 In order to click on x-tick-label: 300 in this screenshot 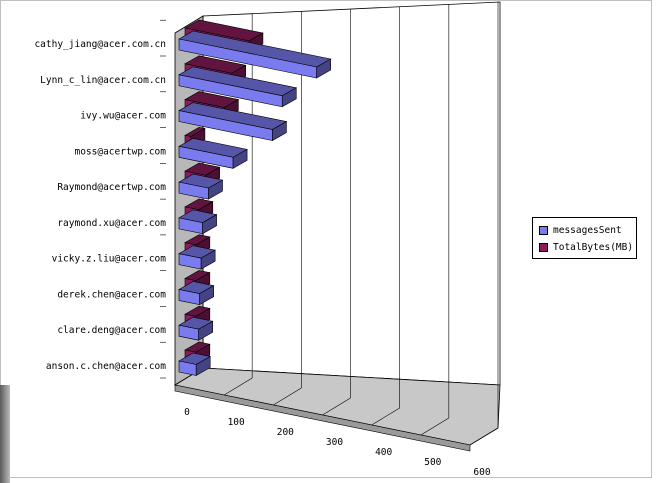, I will do `click(334, 442)`.